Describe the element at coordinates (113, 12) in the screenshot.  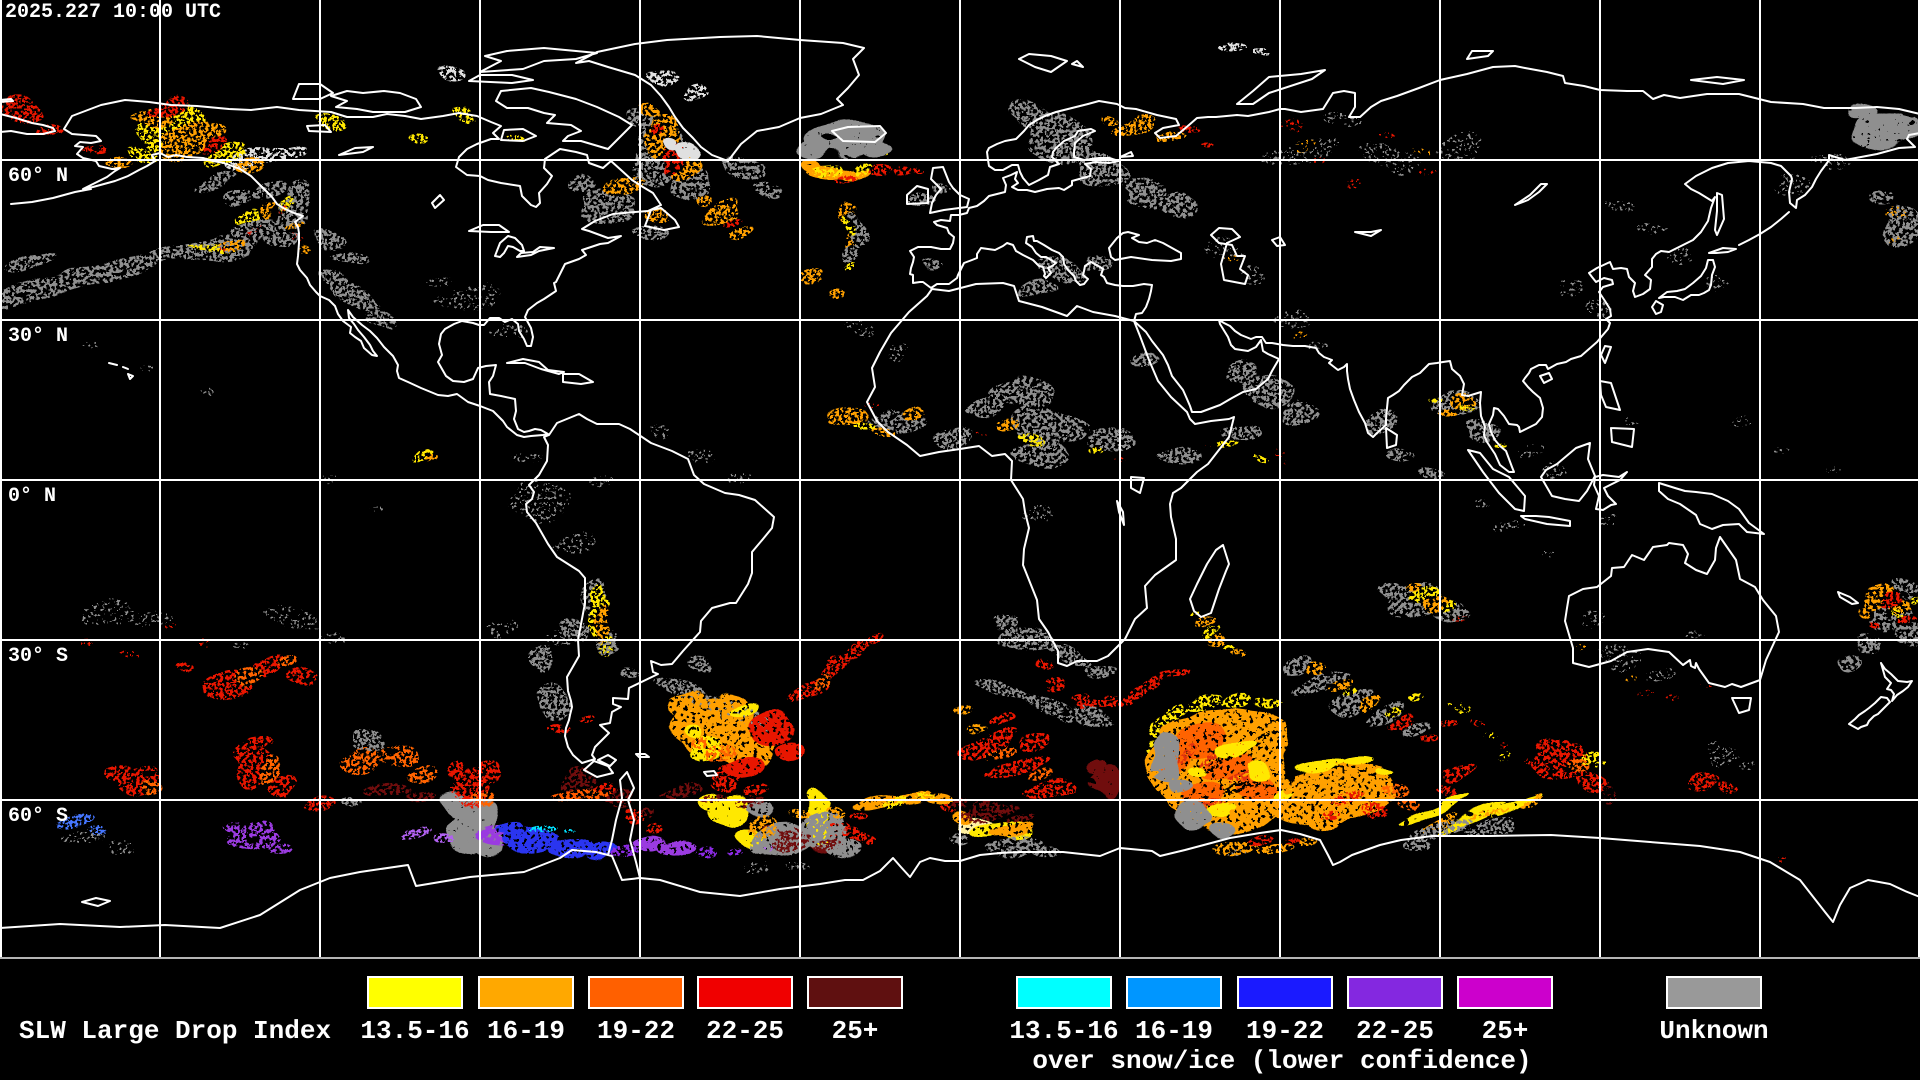
I see `svg-text: 2025.227 10:00 UTC` at that location.